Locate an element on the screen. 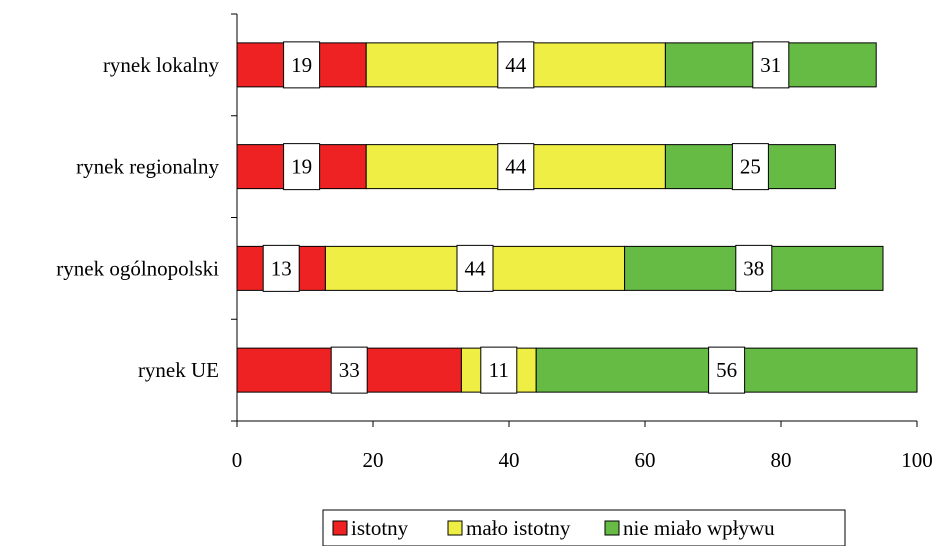  category-label: rynek regionalny is located at coordinates (147, 167).